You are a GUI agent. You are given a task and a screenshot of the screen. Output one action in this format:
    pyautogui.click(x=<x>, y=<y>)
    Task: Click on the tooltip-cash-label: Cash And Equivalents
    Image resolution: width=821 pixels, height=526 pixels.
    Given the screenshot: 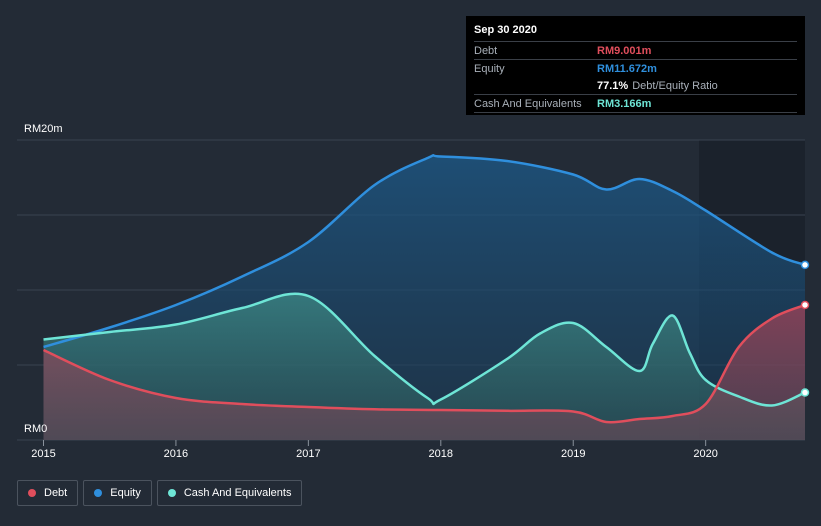 What is the action you would take?
    pyautogui.click(x=528, y=103)
    